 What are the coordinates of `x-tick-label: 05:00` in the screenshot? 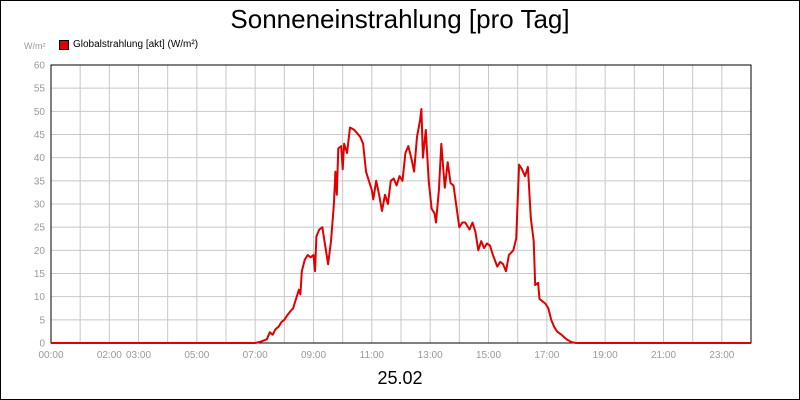 It's located at (196, 355).